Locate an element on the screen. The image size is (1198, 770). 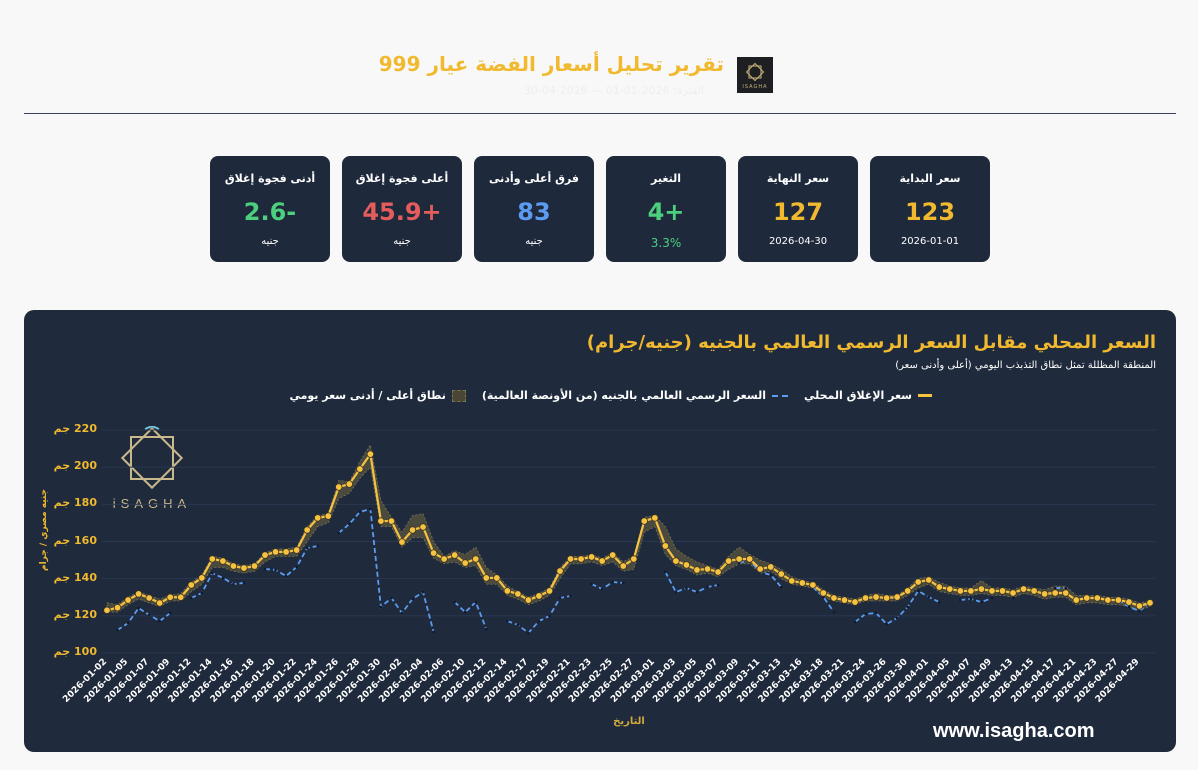
isagha-logo: ISAGHA is located at coordinates (755, 75).